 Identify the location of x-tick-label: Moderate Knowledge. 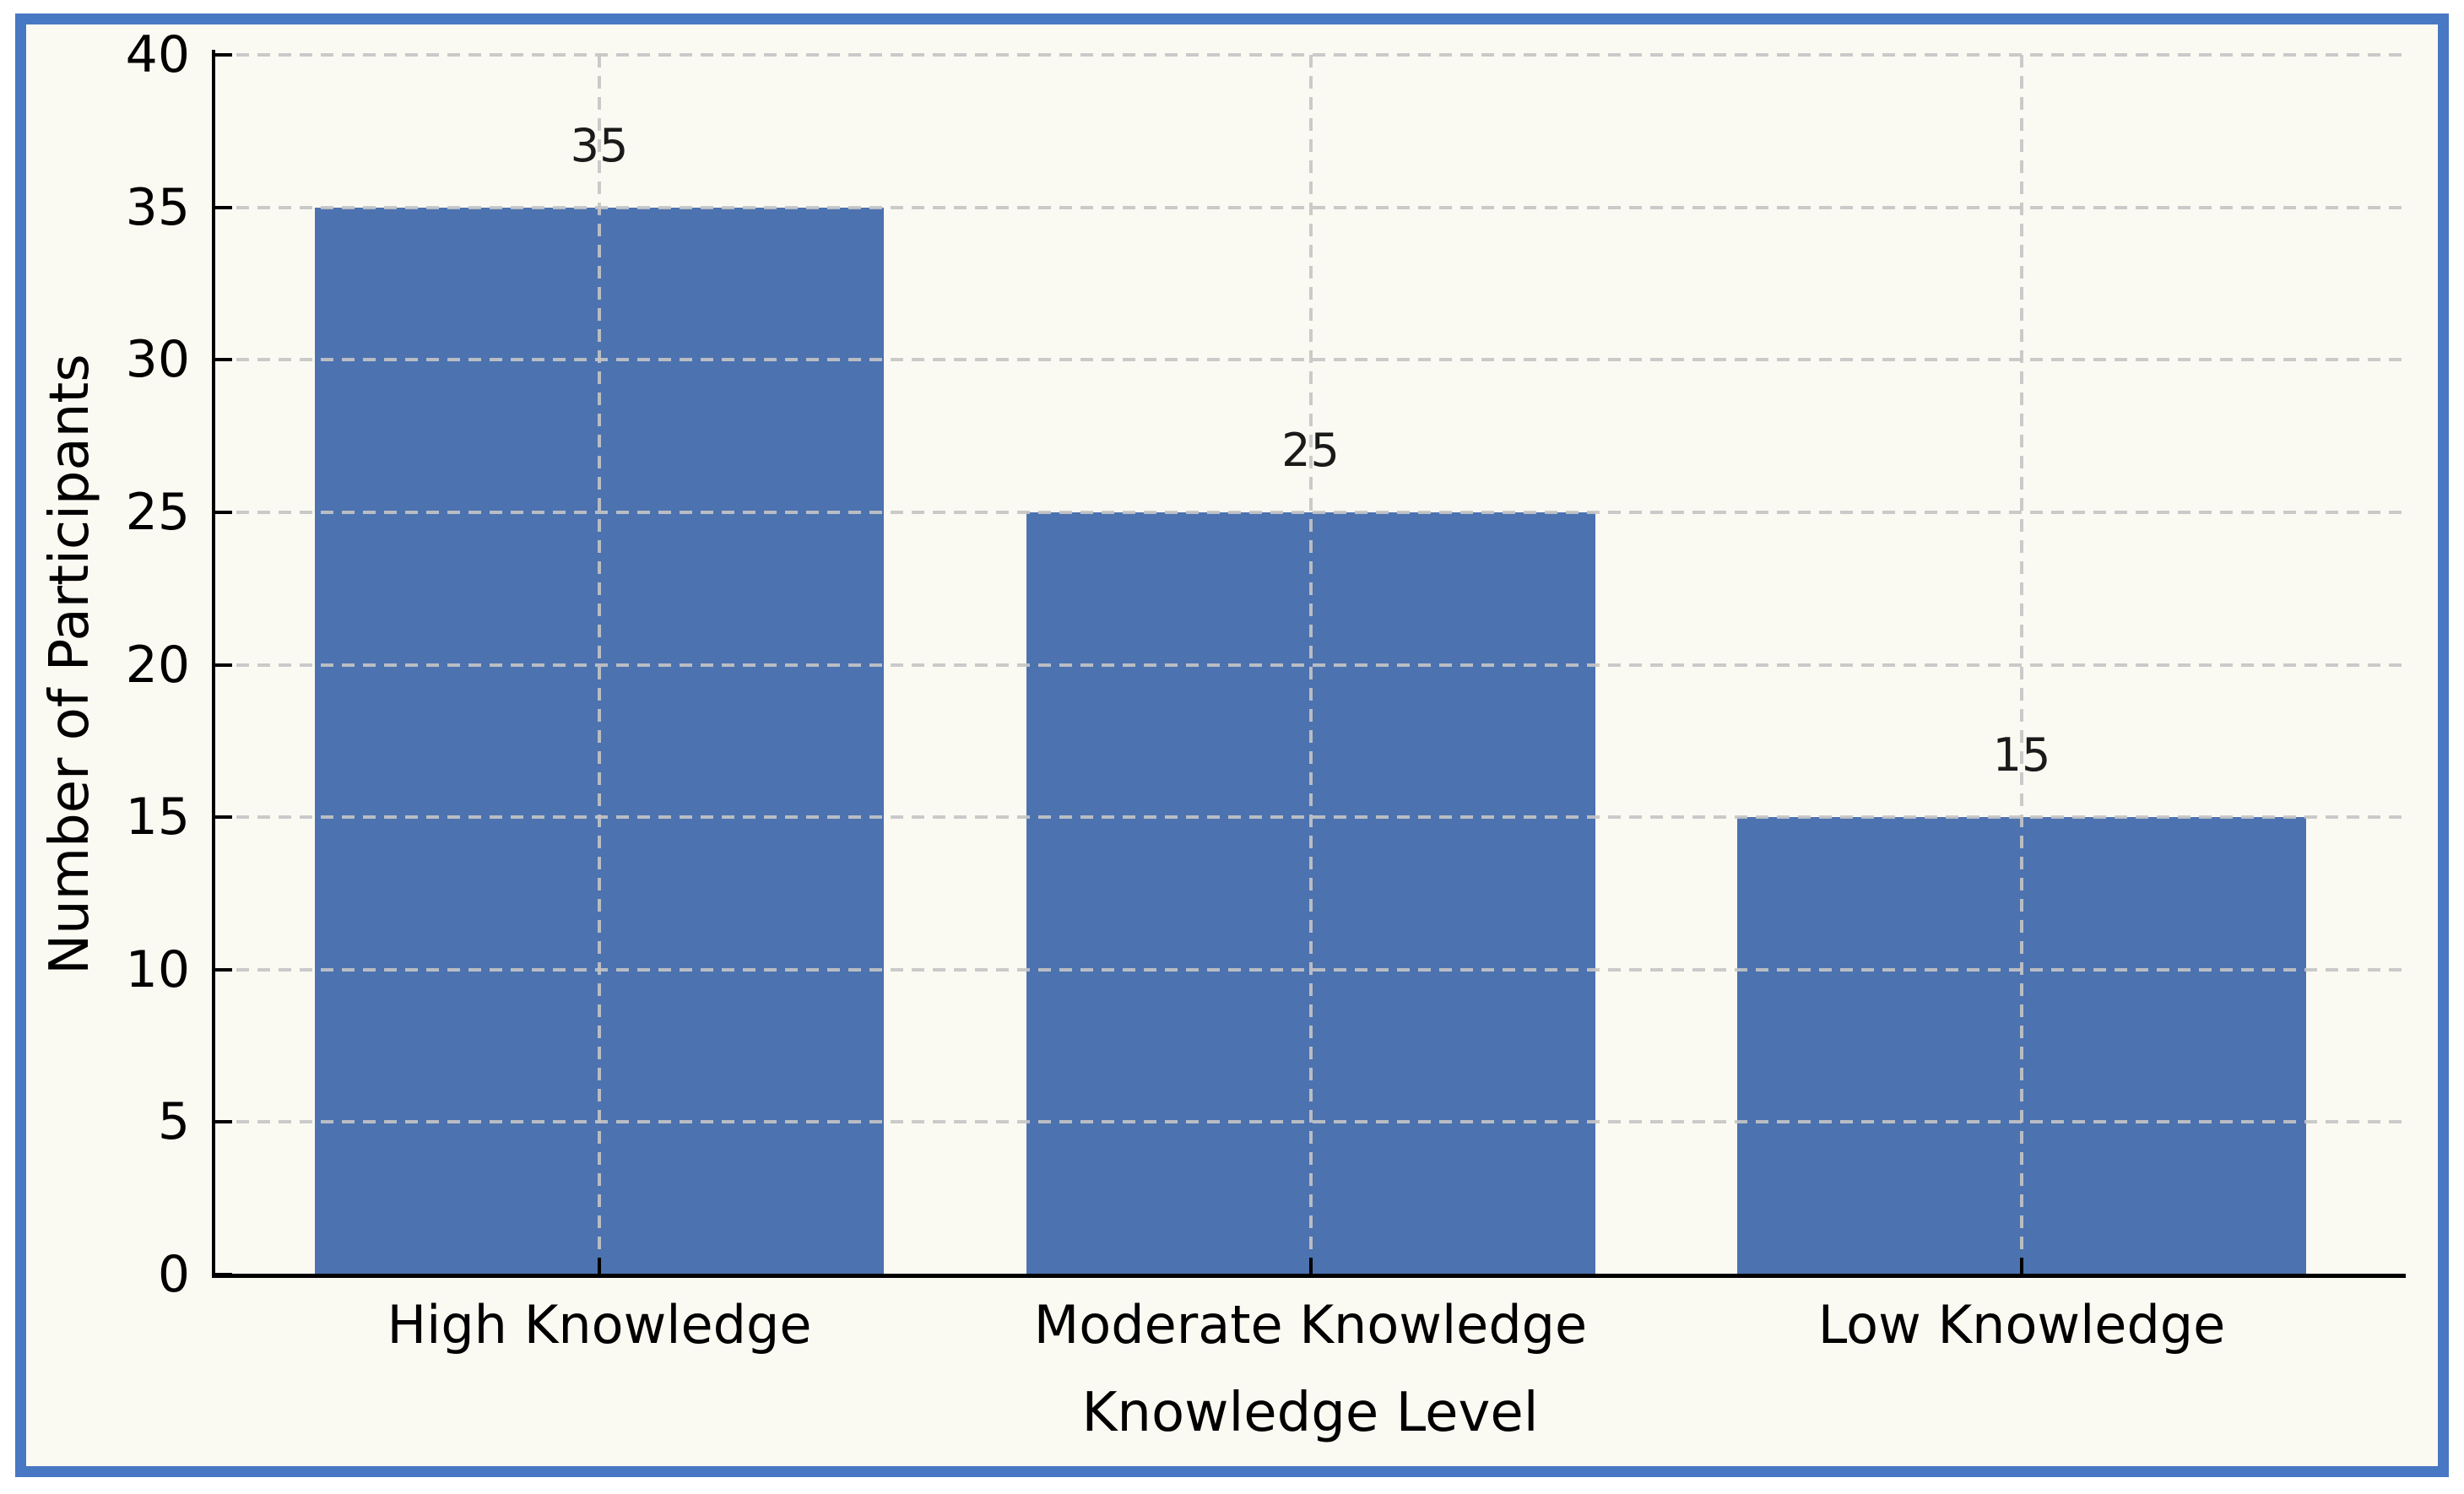
(1310, 1325).